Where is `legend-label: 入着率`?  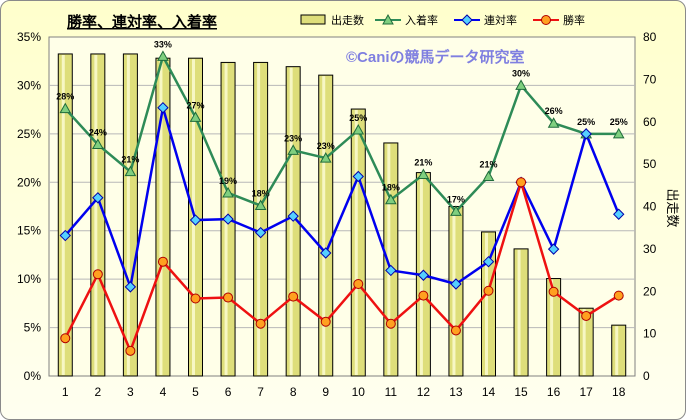 legend-label: 入着率 is located at coordinates (421, 20).